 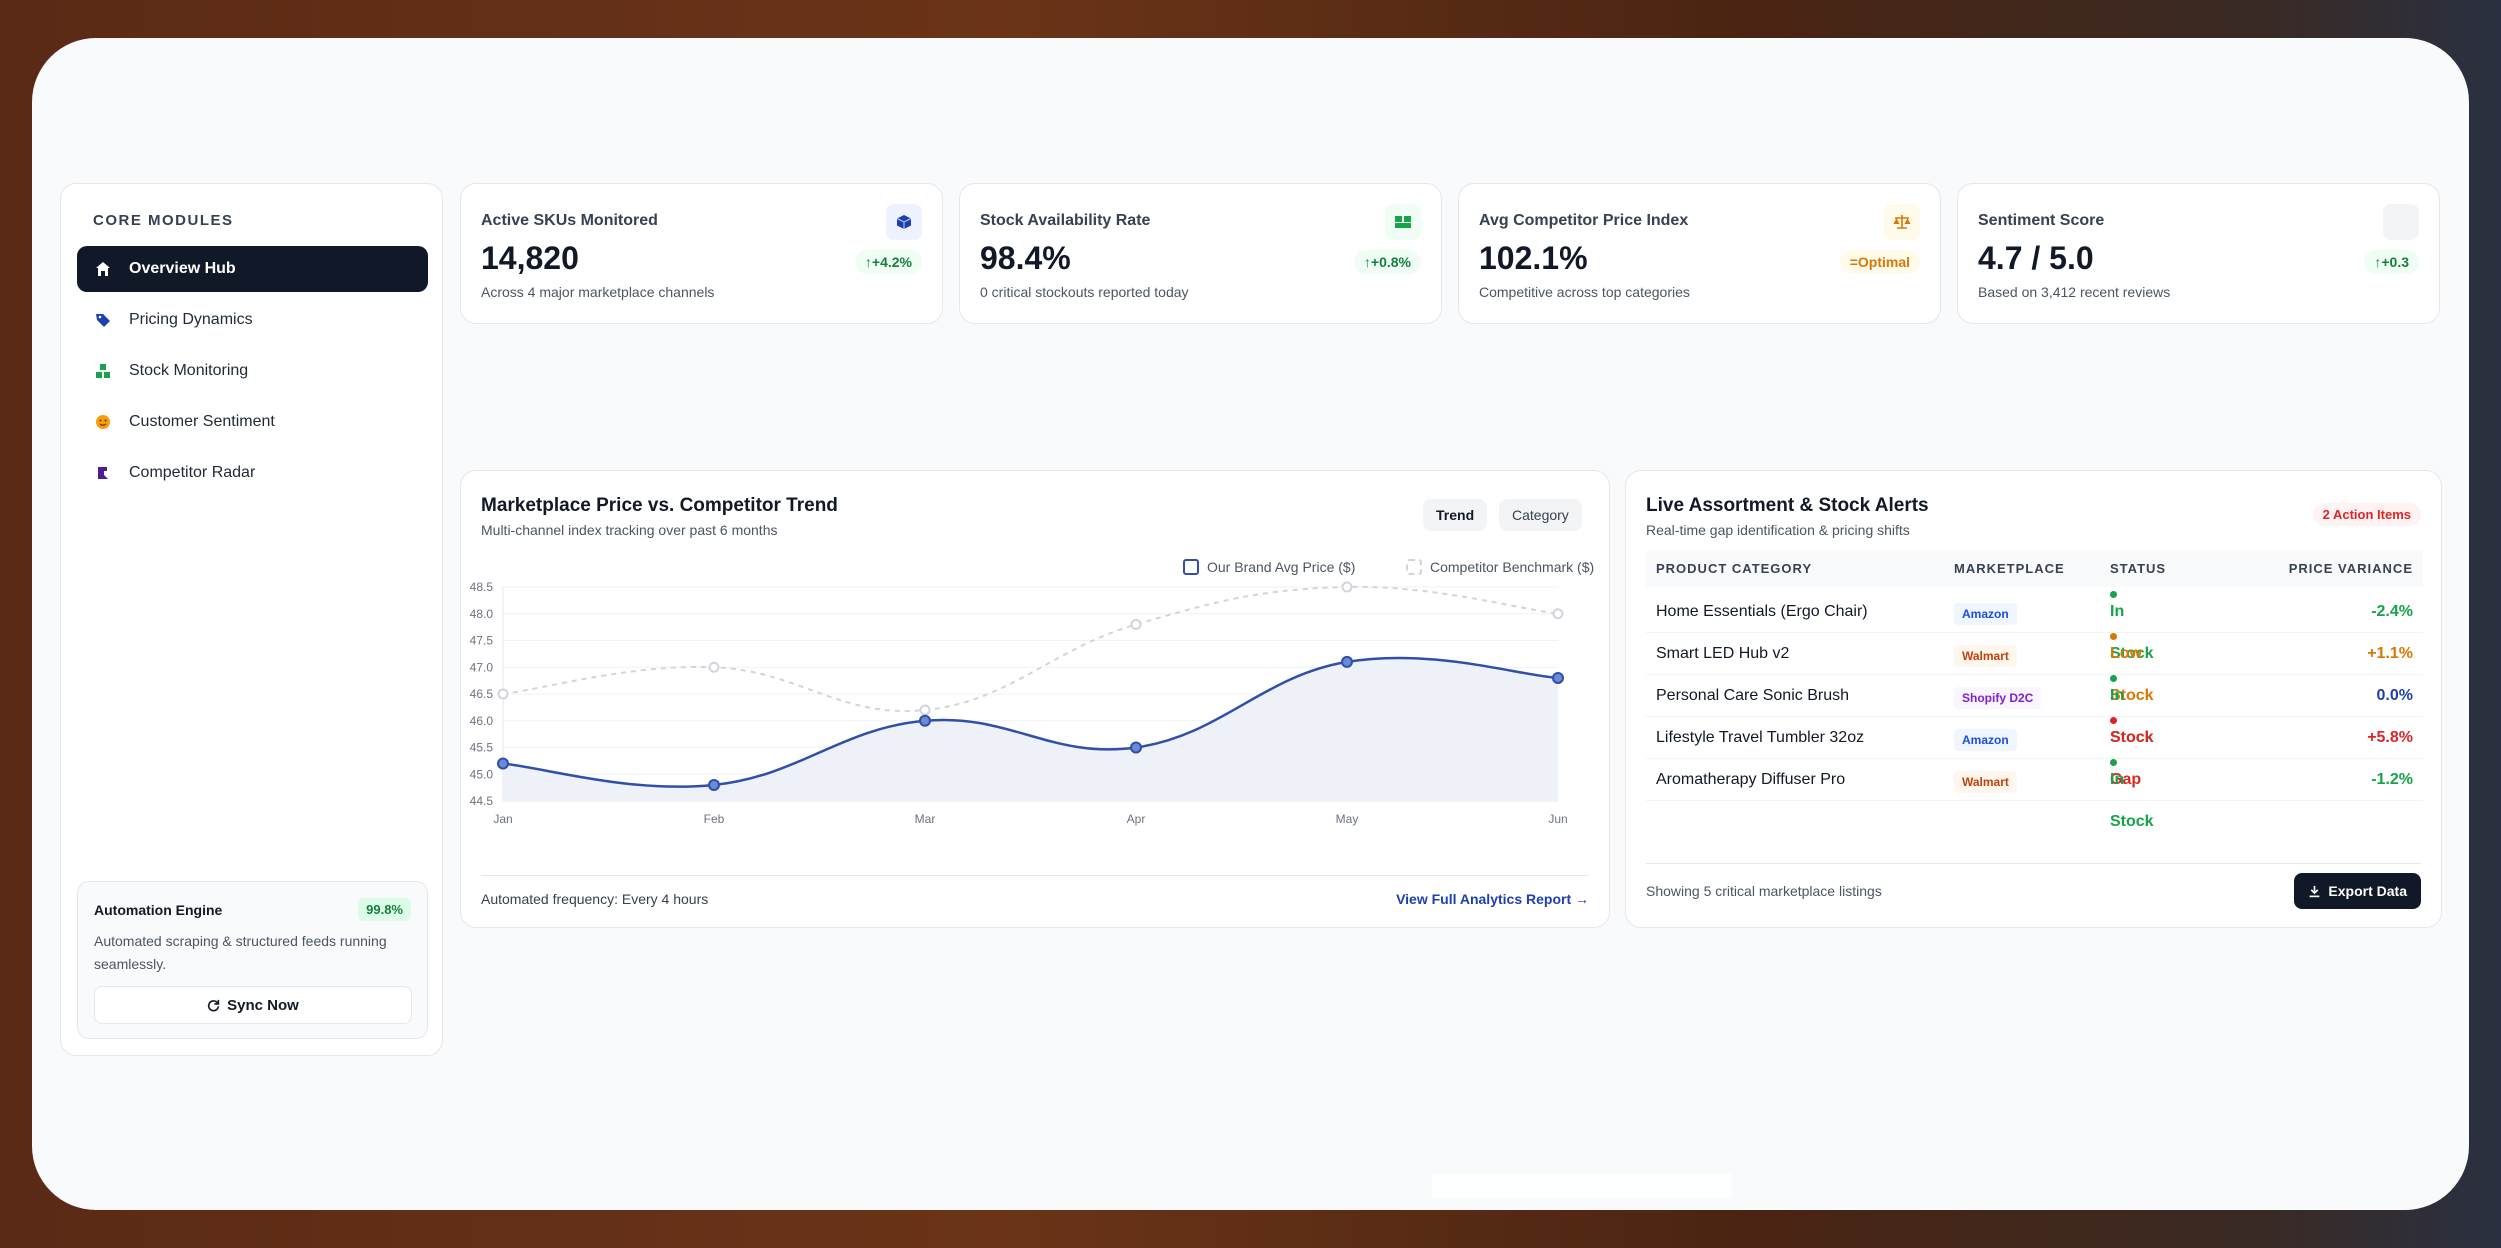 I want to click on y-tick-label: 48.5, so click(x=482, y=587).